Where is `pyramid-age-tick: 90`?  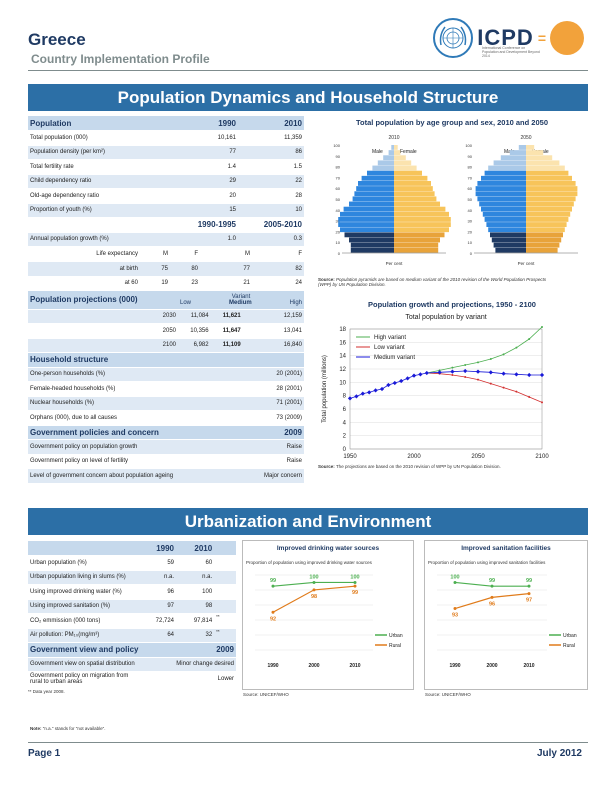
pyramid-age-tick: 90 is located at coordinates (470, 156).